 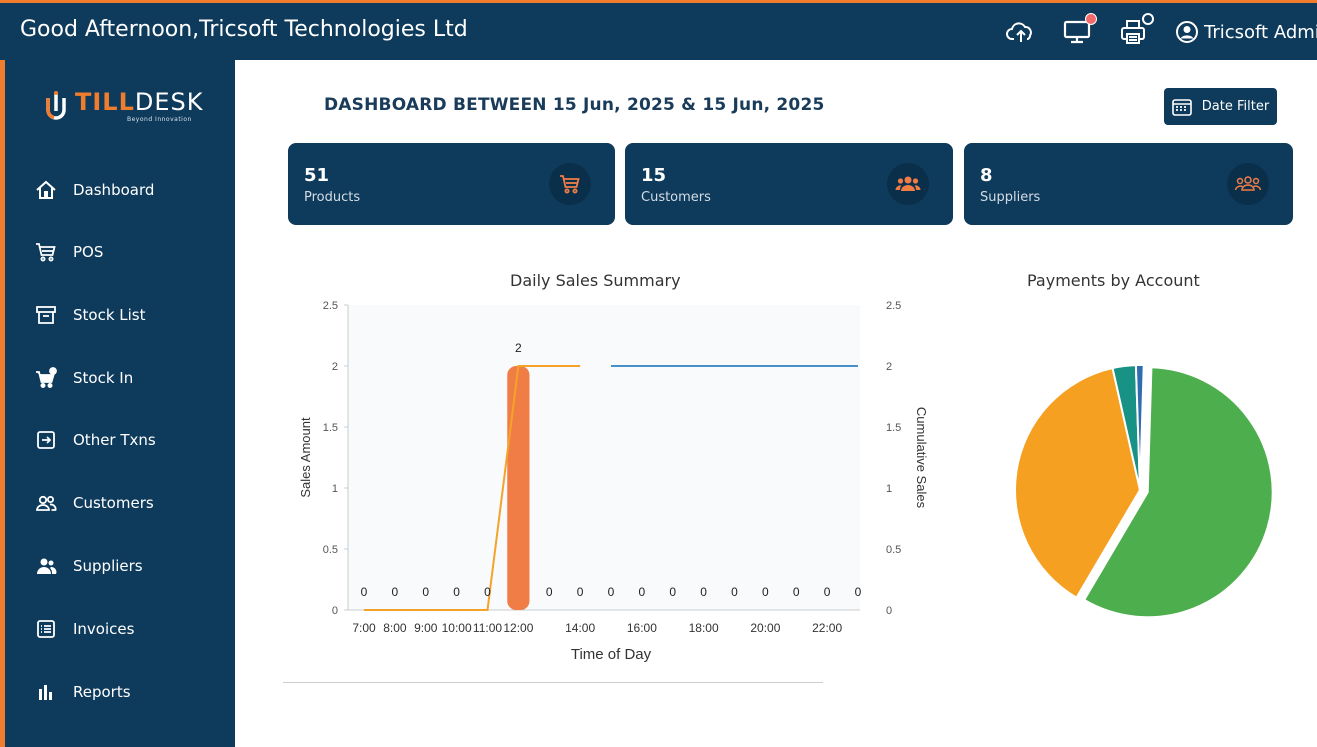 What do you see at coordinates (159, 119) in the screenshot?
I see `brand-tagline: Beyond Innovation` at bounding box center [159, 119].